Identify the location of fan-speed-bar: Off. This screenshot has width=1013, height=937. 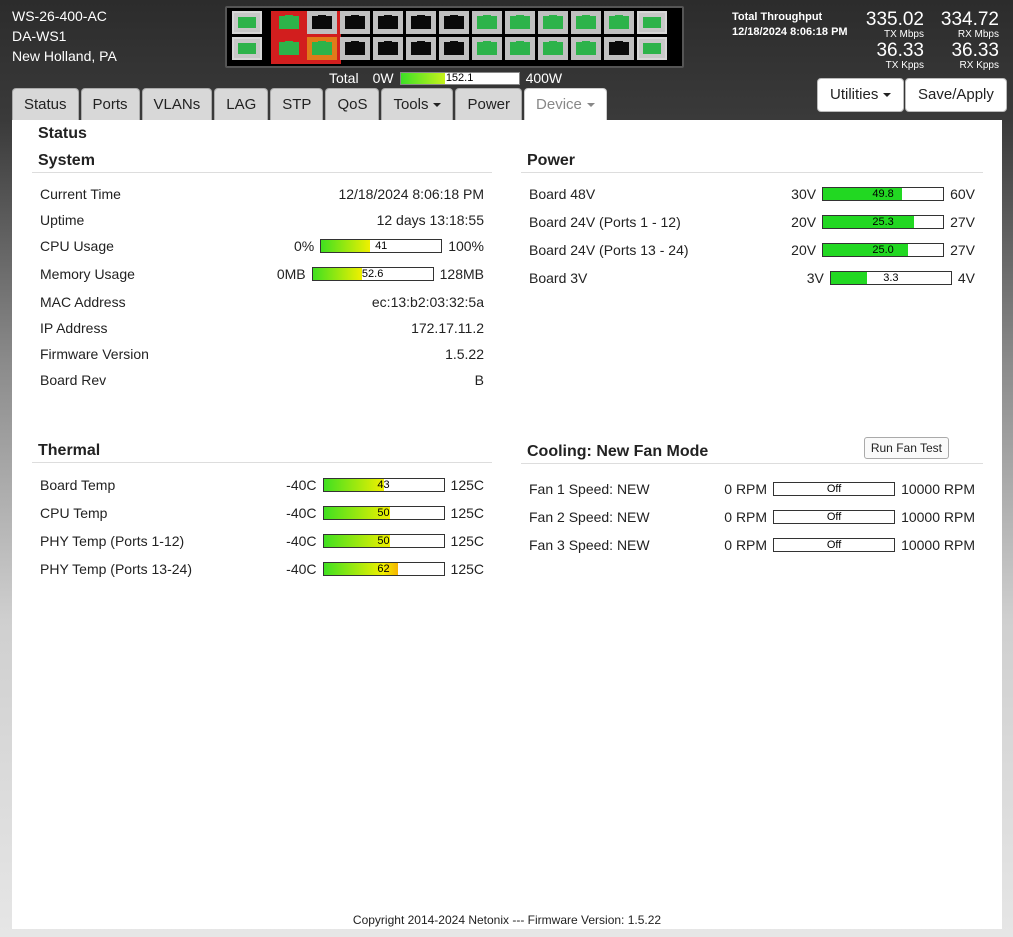
(834, 545).